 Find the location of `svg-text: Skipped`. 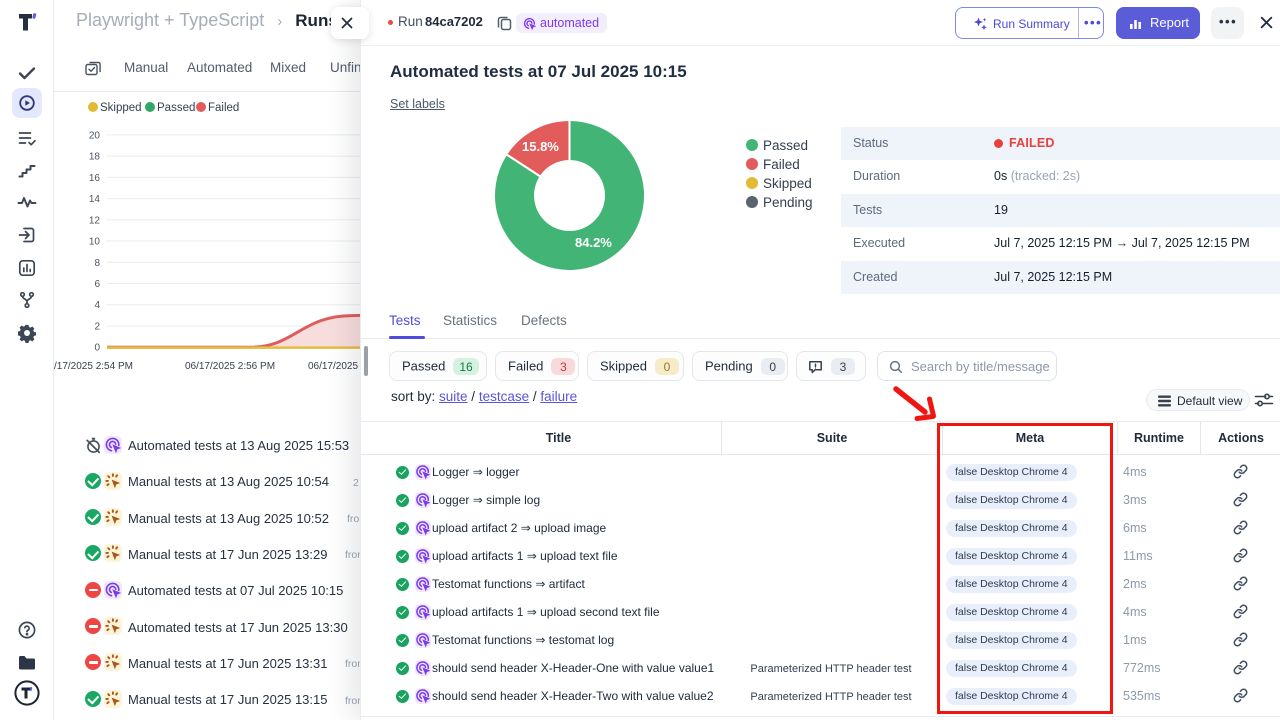

svg-text: Skipped is located at coordinates (121, 108).